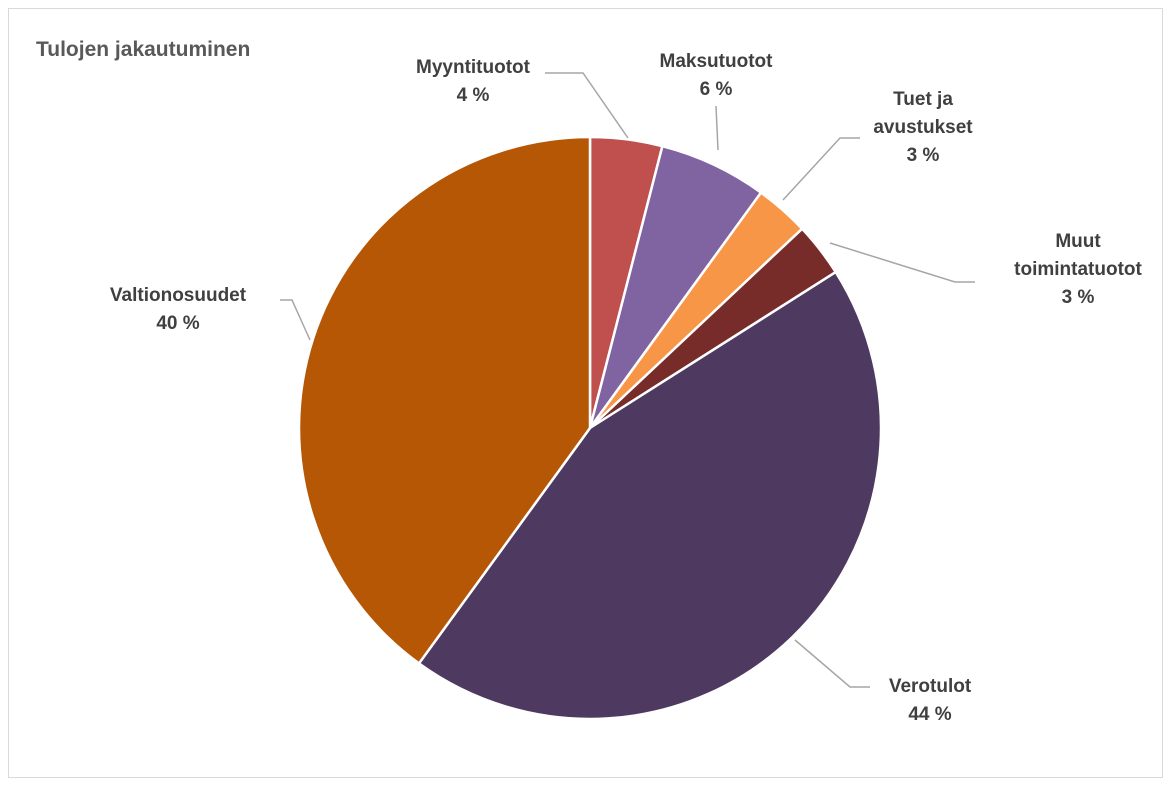 The width and height of the screenshot is (1173, 785). What do you see at coordinates (930, 686) in the screenshot?
I see `category-label: Verotulot` at bounding box center [930, 686].